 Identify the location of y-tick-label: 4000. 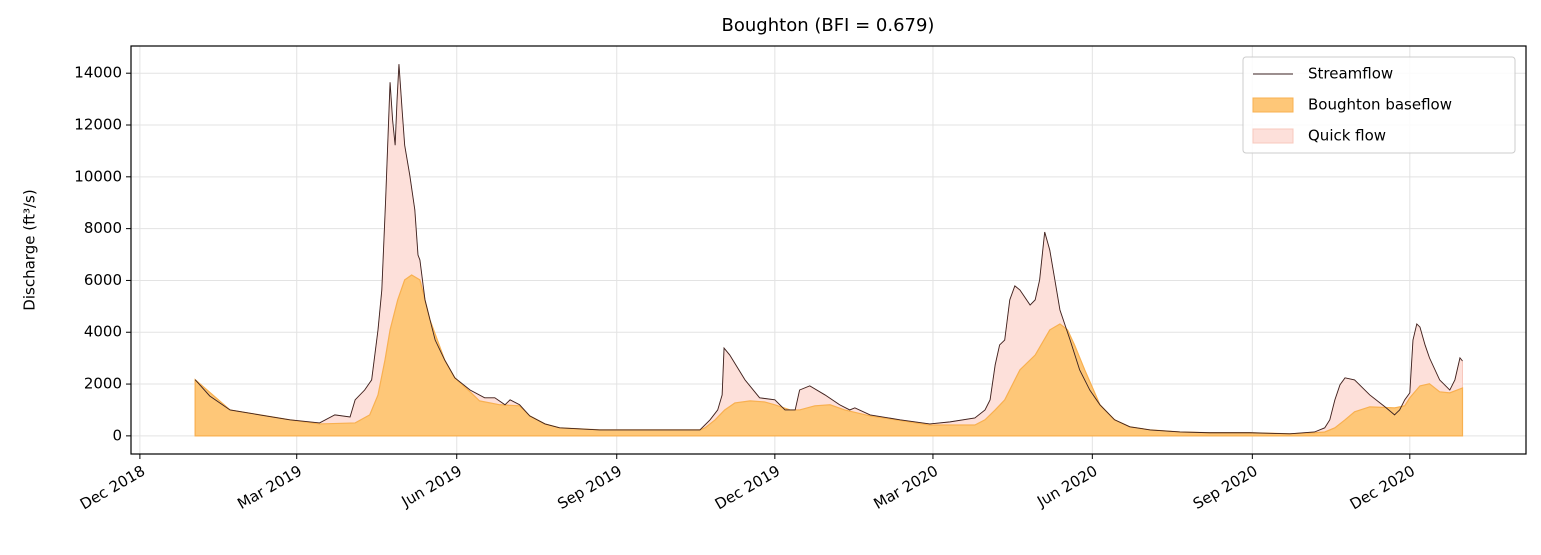
(103, 332).